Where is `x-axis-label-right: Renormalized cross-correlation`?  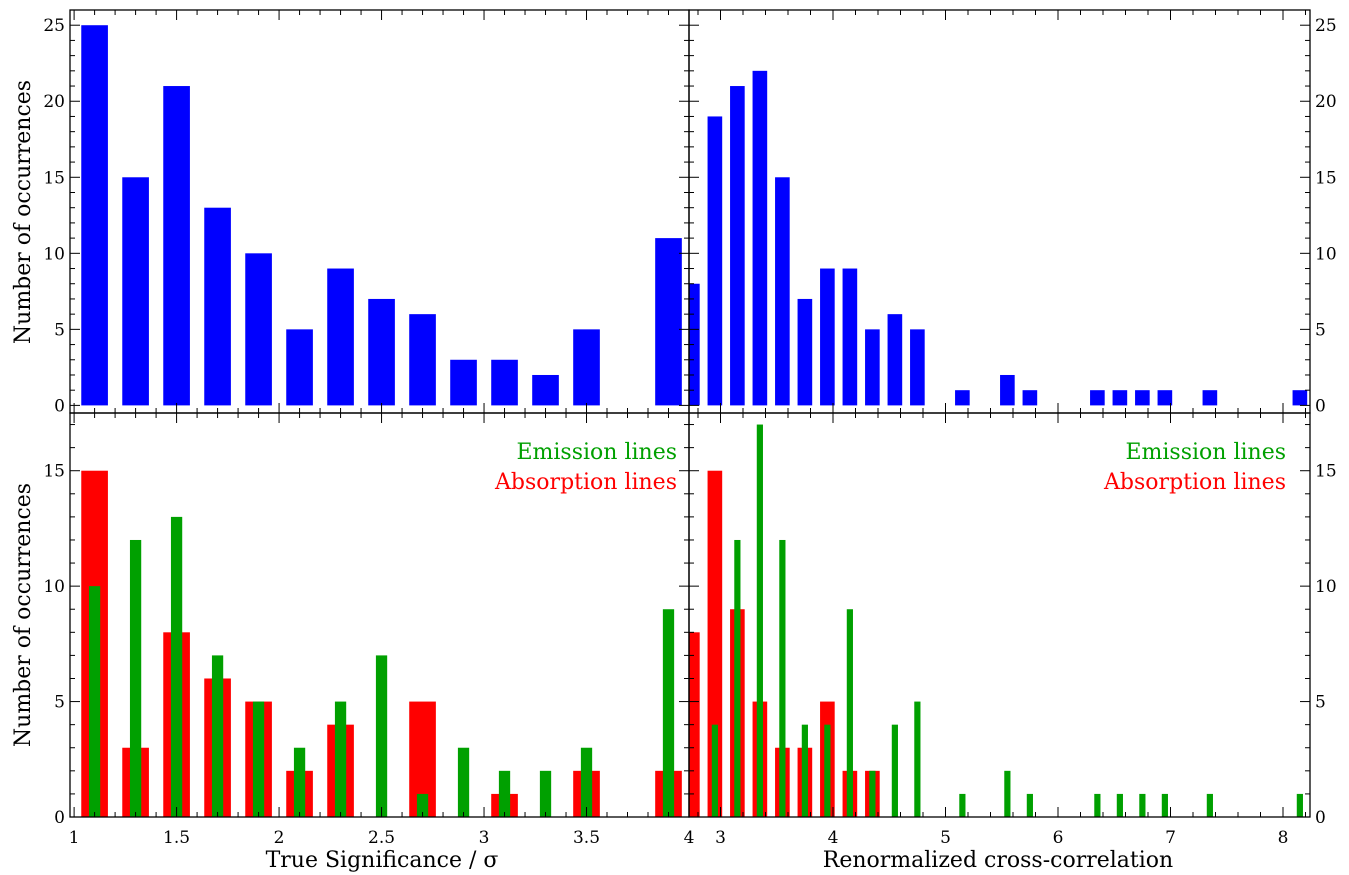 x-axis-label-right: Renormalized cross-correlation is located at coordinates (998, 860).